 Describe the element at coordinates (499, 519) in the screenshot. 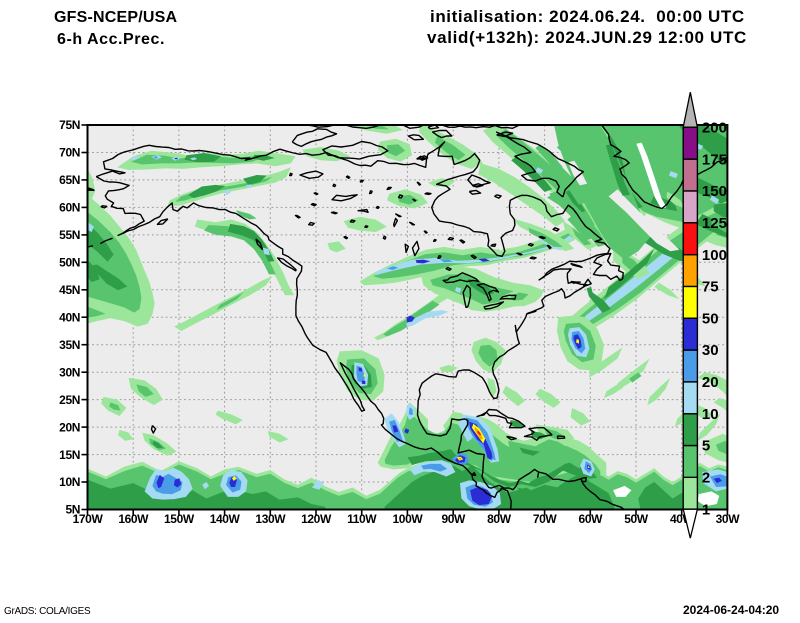

I see `svg-text: 80W` at that location.